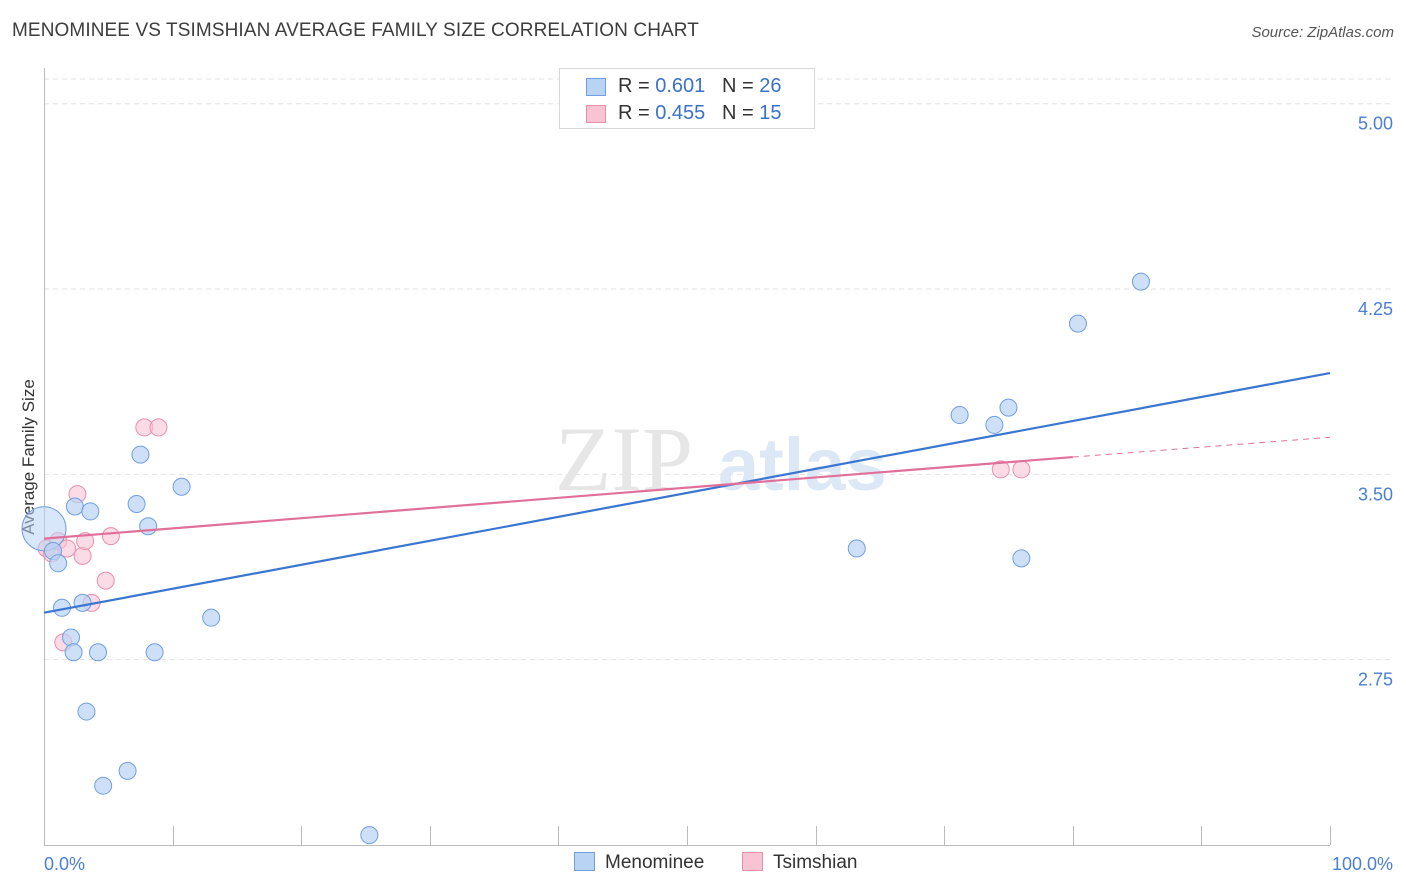  What do you see at coordinates (770, 113) in the screenshot?
I see `legend-n-value-tsimshian: 15` at bounding box center [770, 113].